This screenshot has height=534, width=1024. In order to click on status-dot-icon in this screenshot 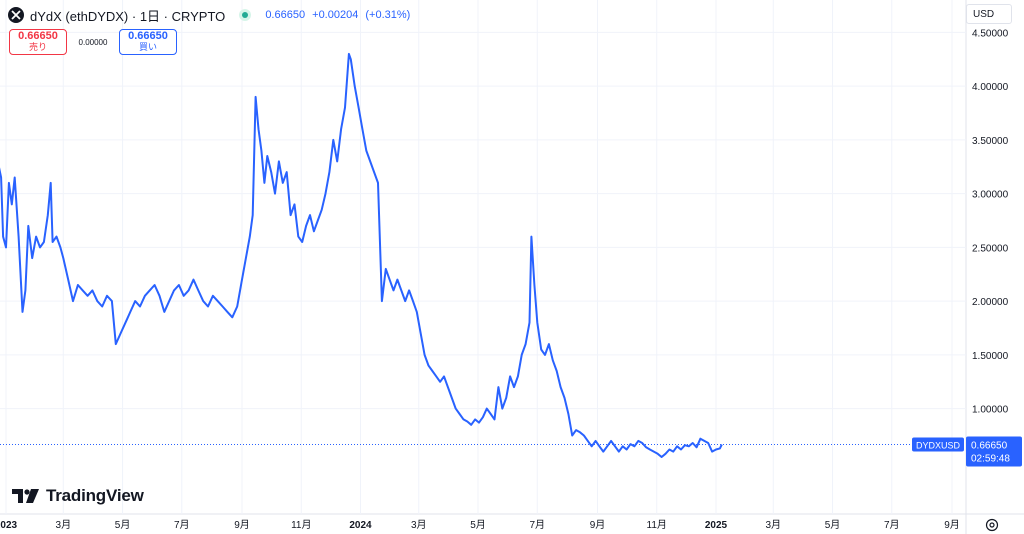, I will do `click(245, 15)`.